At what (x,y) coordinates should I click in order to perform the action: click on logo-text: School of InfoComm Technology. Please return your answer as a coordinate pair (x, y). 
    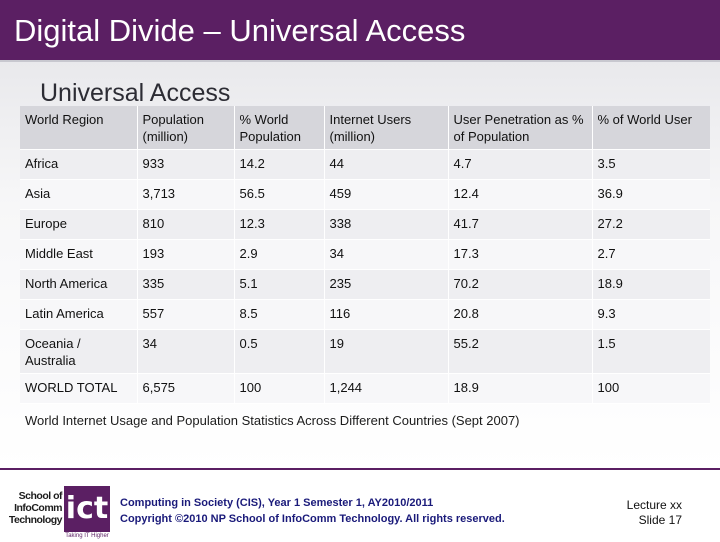
    Looking at the image, I should click on (35, 508).